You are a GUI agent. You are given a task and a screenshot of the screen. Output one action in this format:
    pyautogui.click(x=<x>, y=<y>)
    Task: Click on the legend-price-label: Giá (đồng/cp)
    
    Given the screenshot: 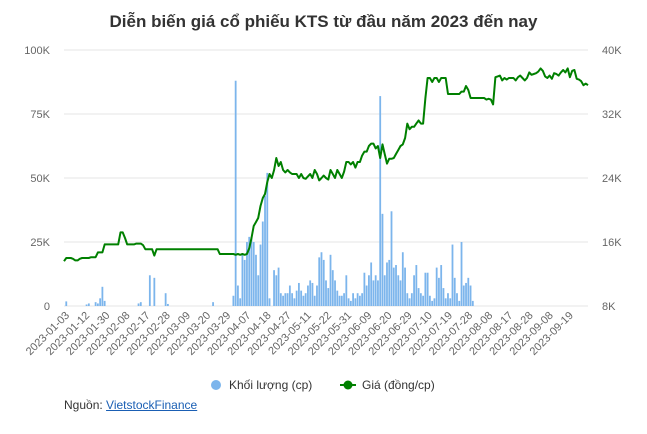 What is the action you would take?
    pyautogui.click(x=398, y=385)
    